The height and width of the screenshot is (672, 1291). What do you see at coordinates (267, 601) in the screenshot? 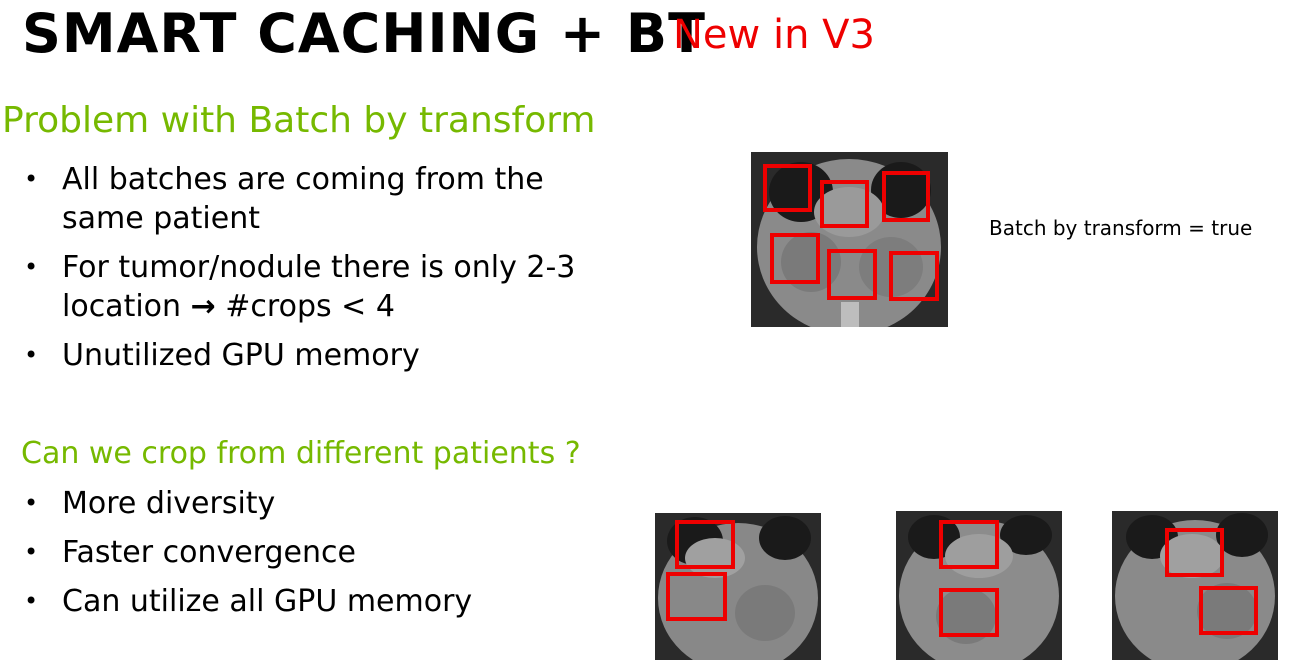
I see `bullet-text: Can utilize all GPU memory` at bounding box center [267, 601].